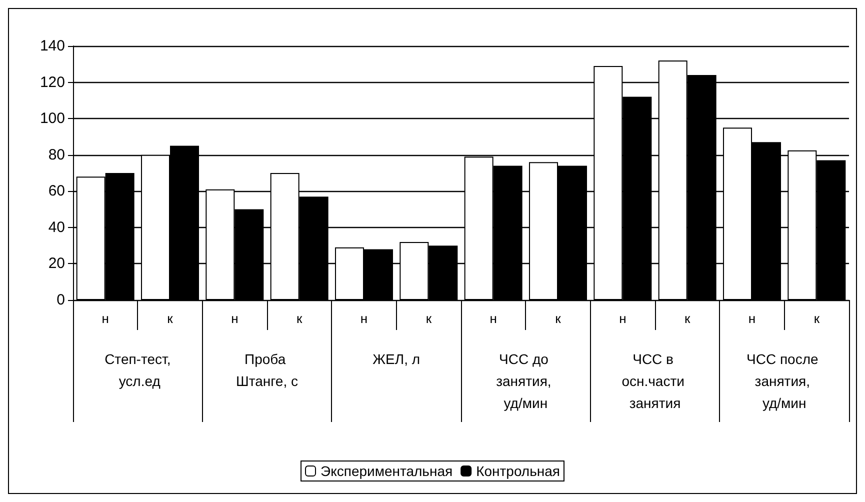 The height and width of the screenshot is (502, 865). I want to click on y-tick-label: 60, so click(56, 191).